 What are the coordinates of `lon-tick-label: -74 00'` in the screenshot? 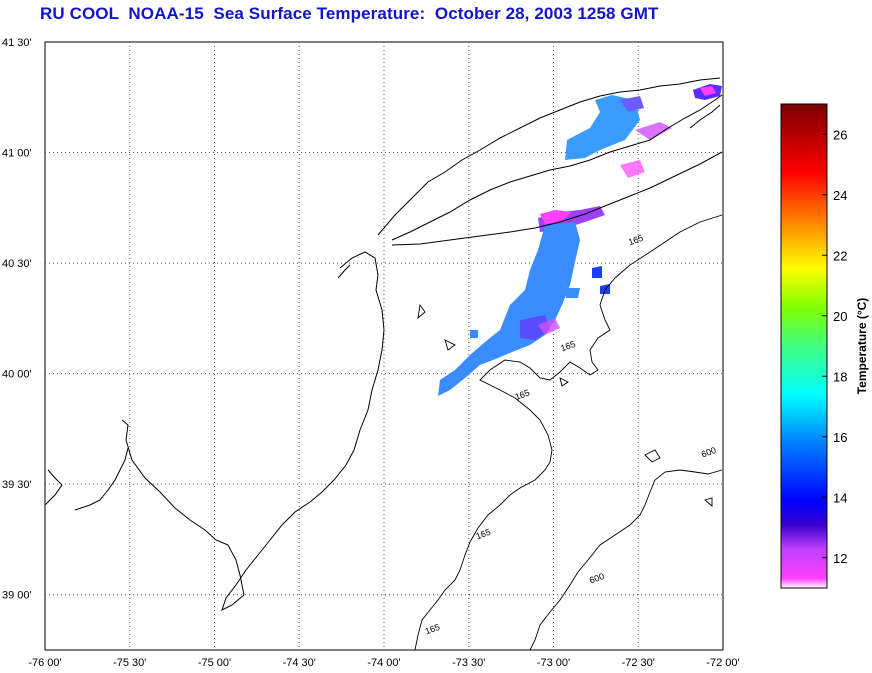 It's located at (383, 663).